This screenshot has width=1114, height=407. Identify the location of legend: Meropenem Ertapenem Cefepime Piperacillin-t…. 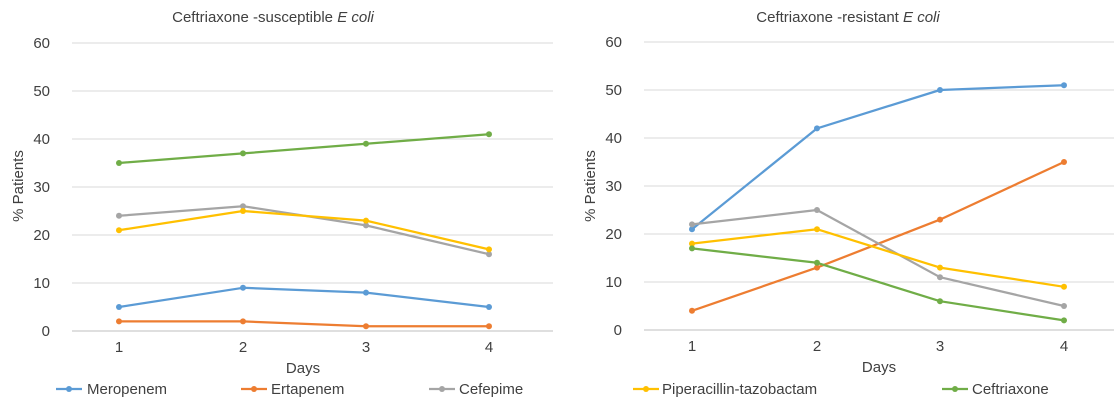
(552, 389).